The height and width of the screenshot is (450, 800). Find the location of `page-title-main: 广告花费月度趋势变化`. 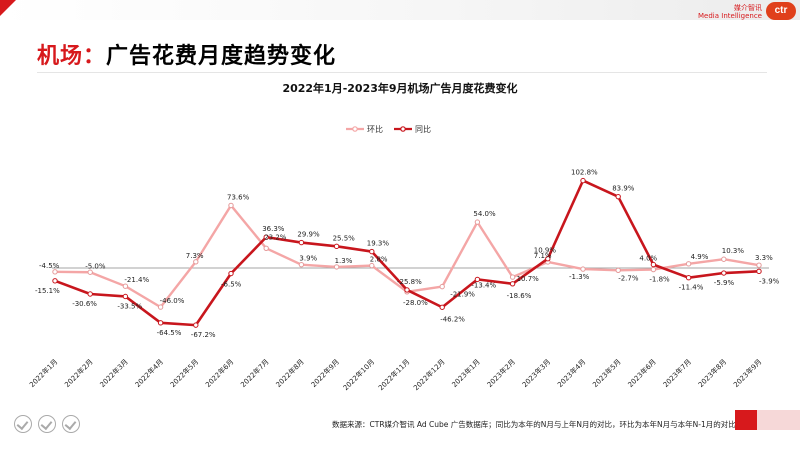

page-title-main: 广告花费月度趋势变化 is located at coordinates (221, 56).